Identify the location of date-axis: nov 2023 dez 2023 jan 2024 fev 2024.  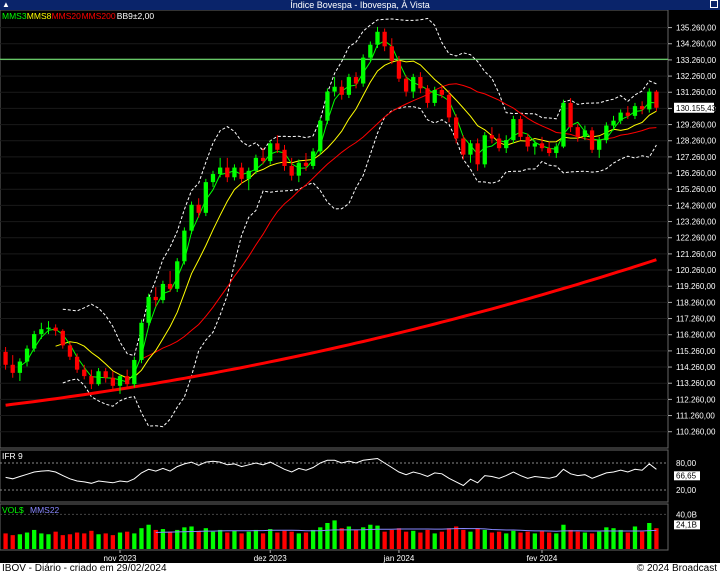
(331, 556).